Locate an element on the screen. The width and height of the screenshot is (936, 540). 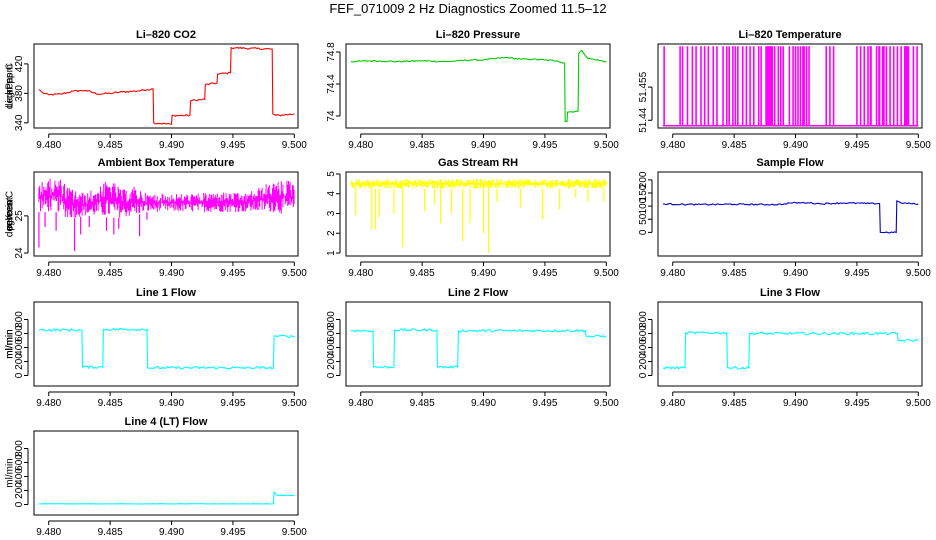
series-ambient is located at coordinates (166, 215).